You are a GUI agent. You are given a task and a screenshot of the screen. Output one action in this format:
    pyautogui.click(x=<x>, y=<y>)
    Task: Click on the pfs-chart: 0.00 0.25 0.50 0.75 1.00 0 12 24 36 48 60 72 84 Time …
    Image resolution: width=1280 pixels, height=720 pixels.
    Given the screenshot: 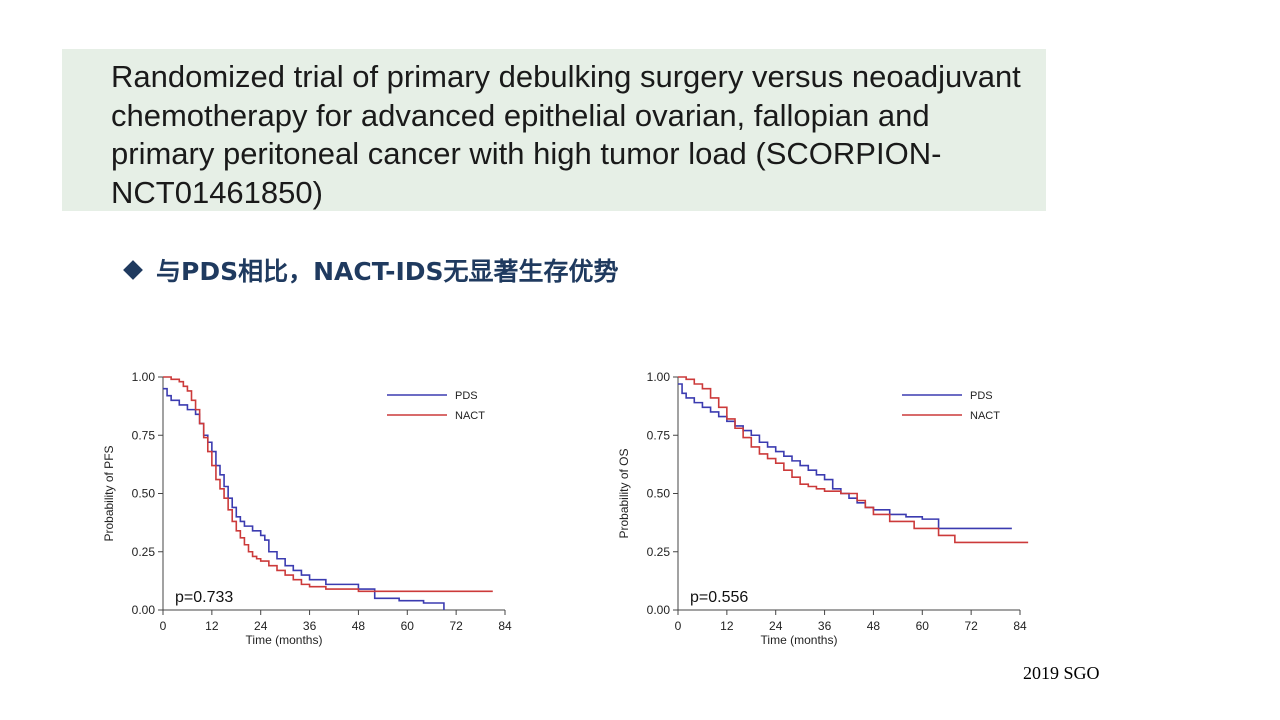 What is the action you would take?
    pyautogui.click(x=305, y=505)
    